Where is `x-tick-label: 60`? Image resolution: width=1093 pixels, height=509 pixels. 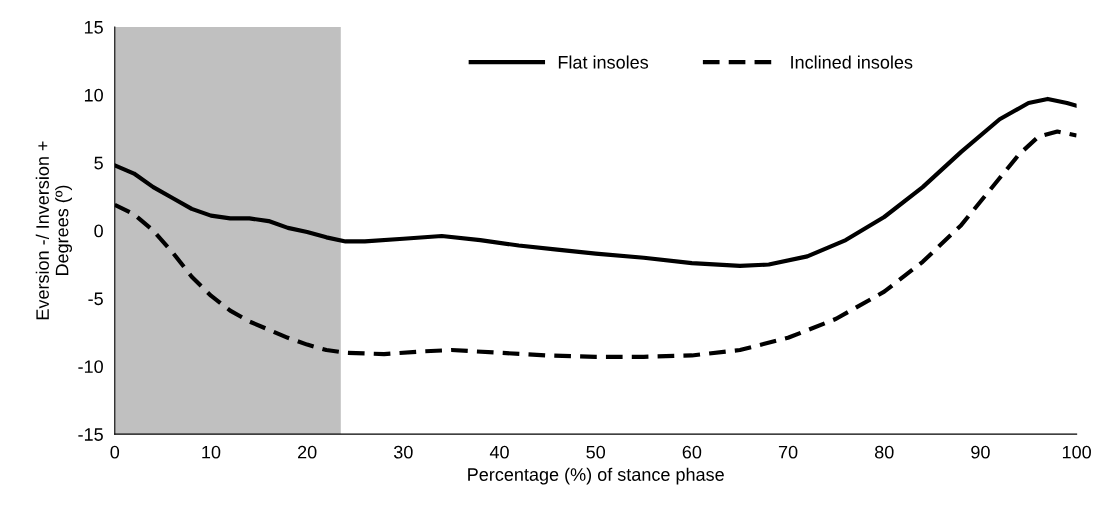 x-tick-label: 60 is located at coordinates (692, 452).